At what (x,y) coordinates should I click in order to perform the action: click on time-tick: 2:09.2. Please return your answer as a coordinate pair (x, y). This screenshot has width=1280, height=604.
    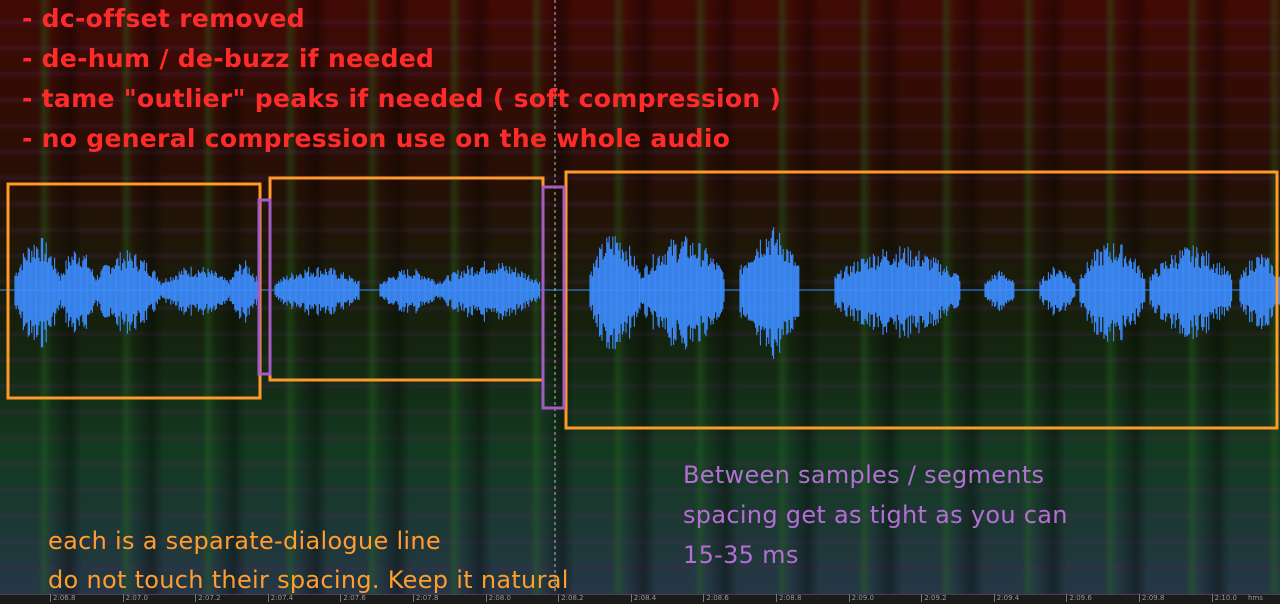
    Looking at the image, I should click on (934, 598).